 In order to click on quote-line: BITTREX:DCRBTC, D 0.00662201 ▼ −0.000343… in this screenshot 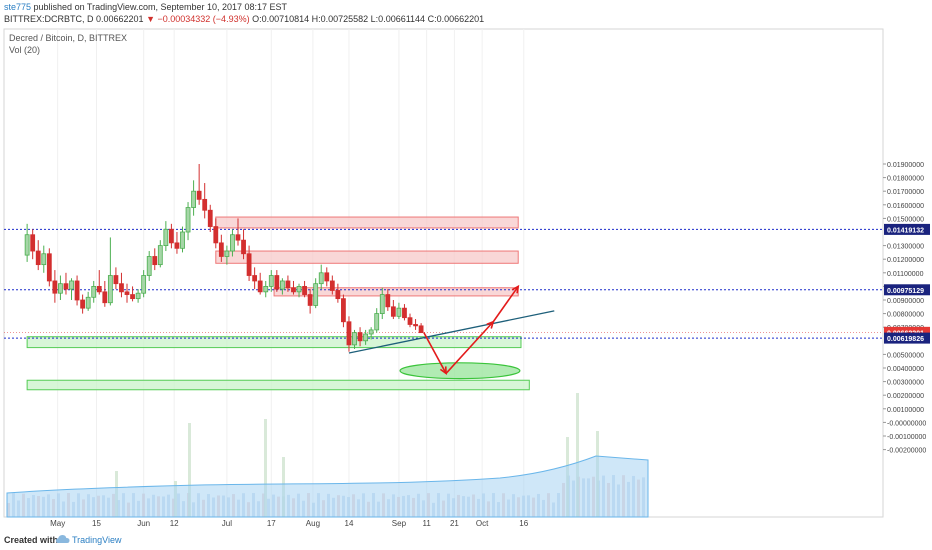, I will do `click(244, 19)`.